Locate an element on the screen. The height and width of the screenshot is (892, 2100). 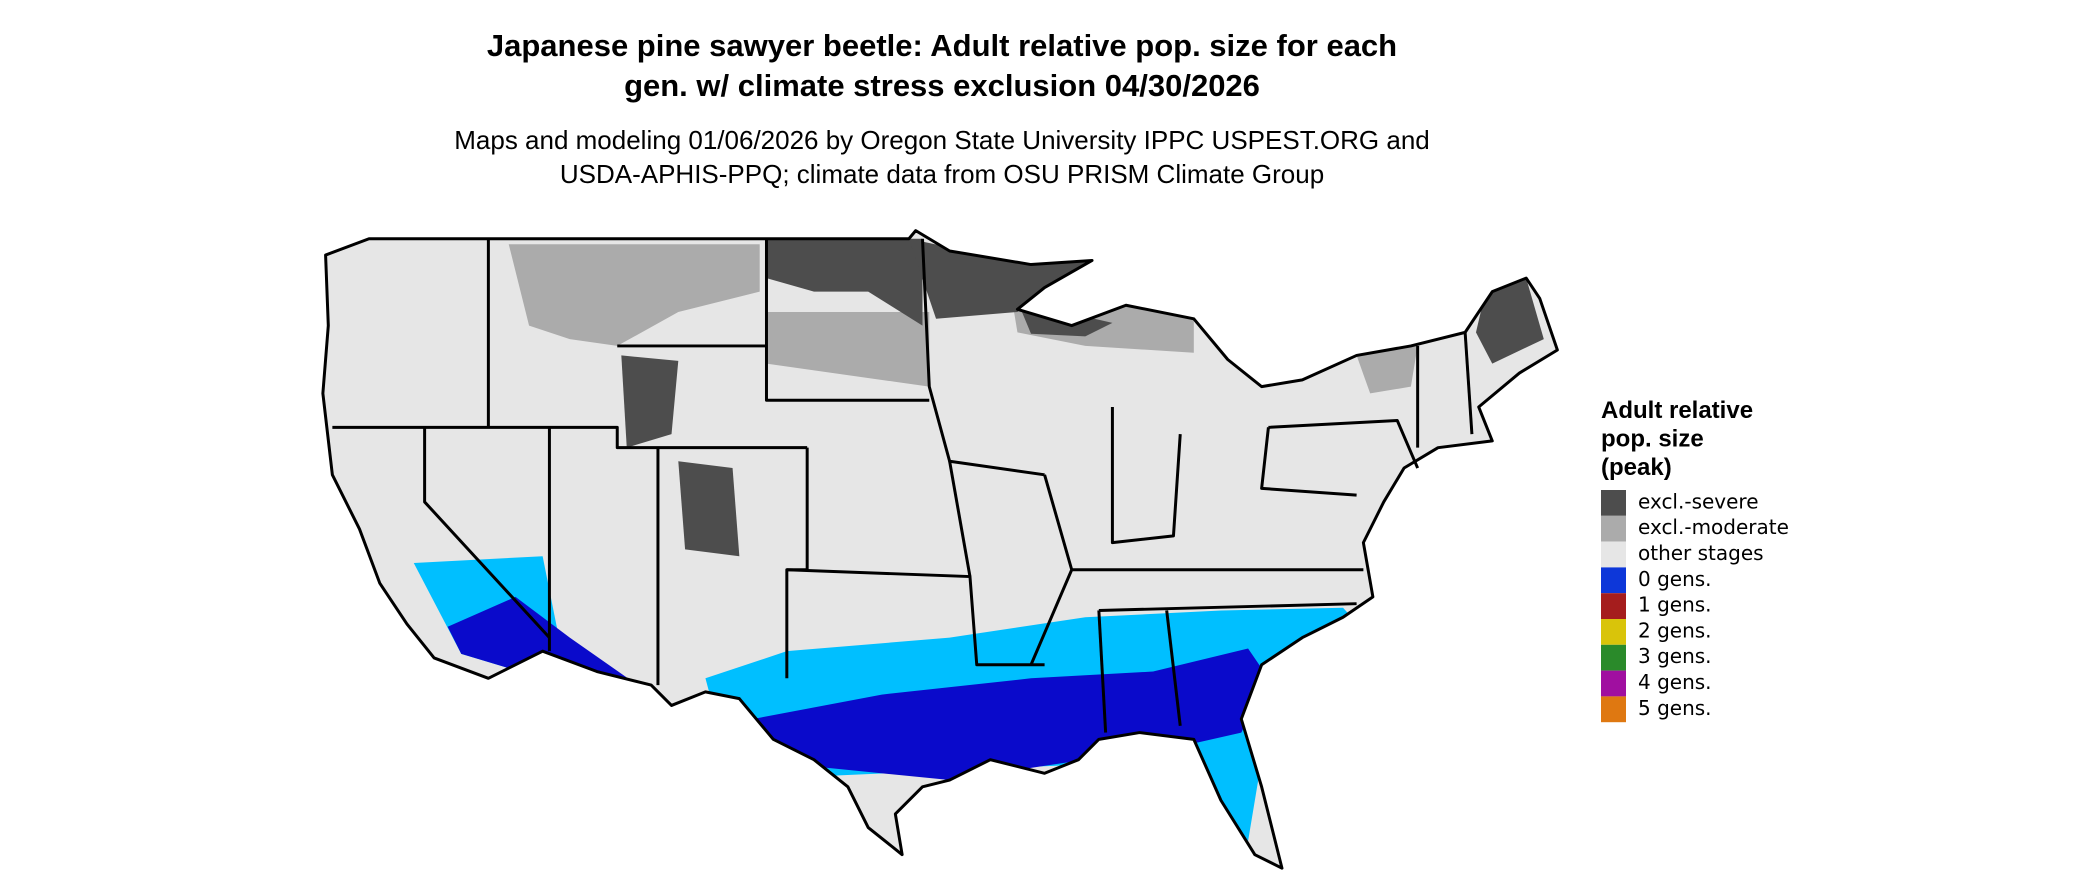
legend-label: 3 gens. is located at coordinates (1675, 656).